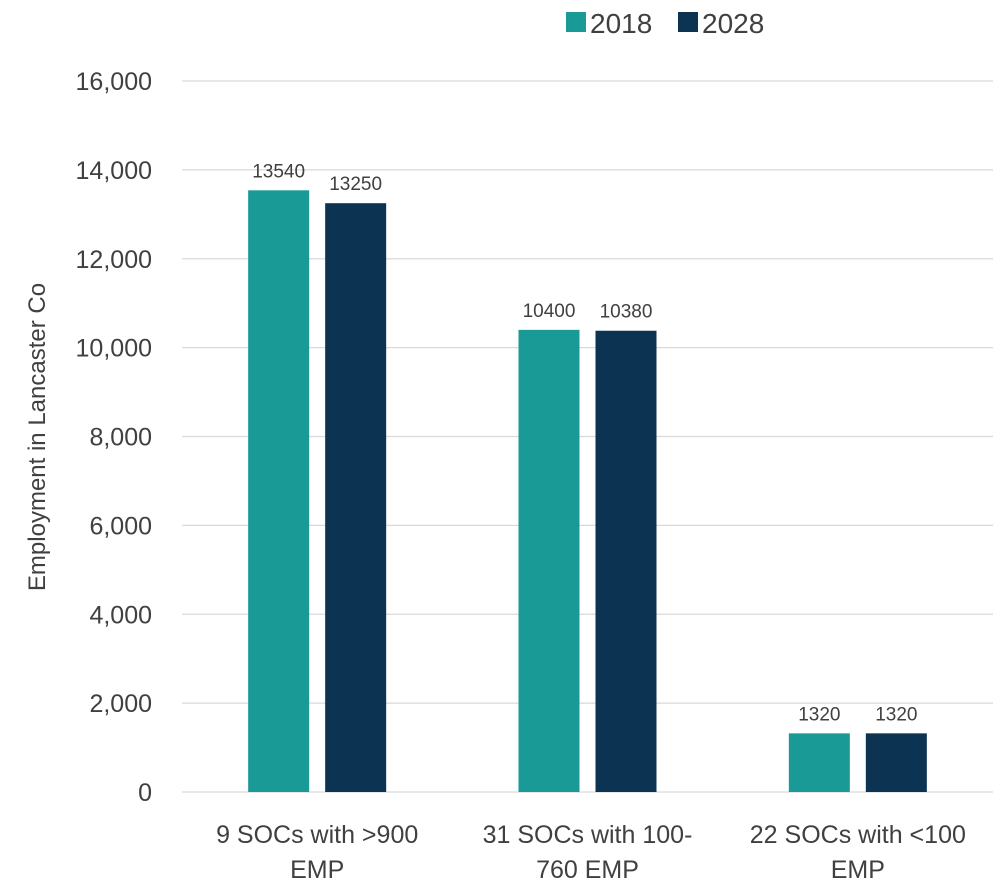 This screenshot has width=1000, height=884. I want to click on legend-label: 2018, so click(621, 23).